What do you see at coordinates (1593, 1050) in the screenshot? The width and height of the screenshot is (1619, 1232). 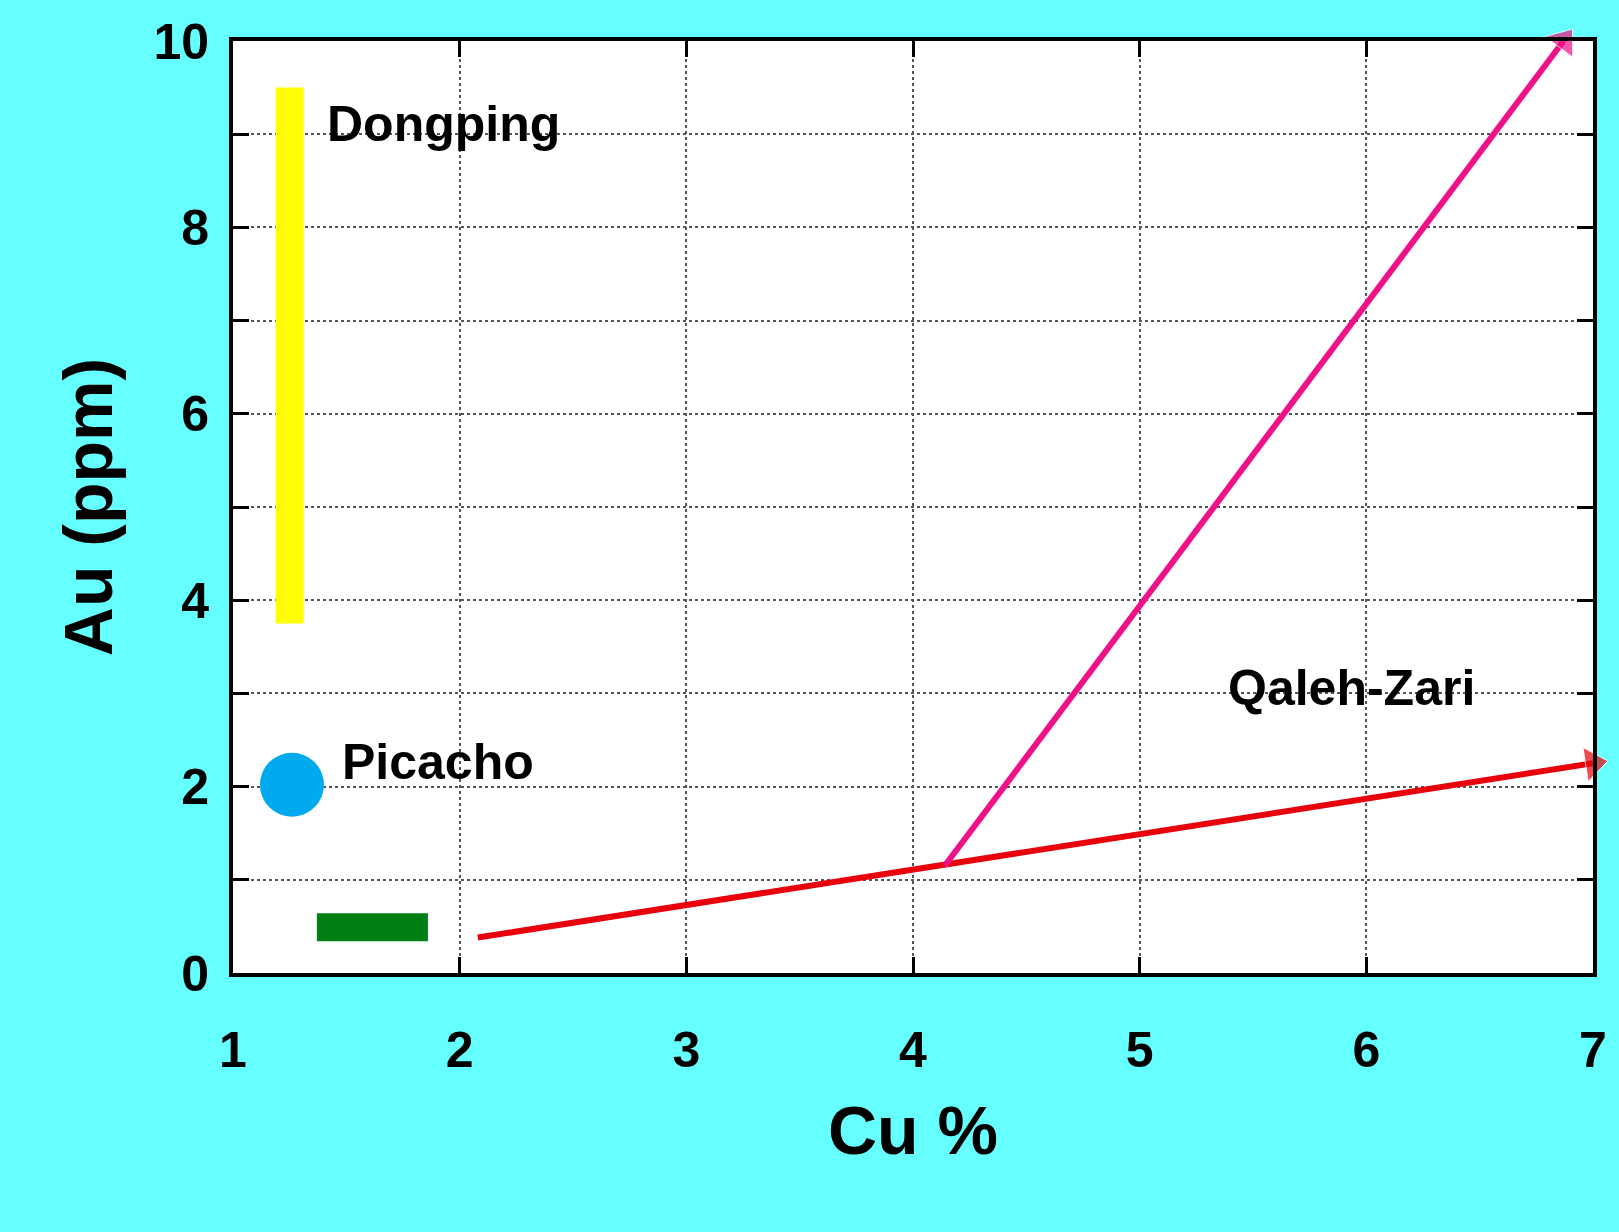 I see `x-tick-label: 7` at bounding box center [1593, 1050].